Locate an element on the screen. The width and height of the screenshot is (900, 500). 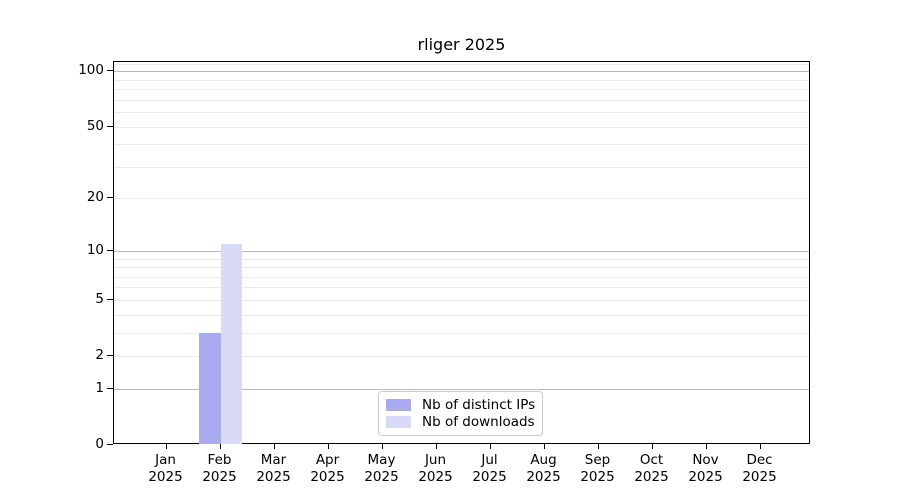
x-tick-label: May 2025 is located at coordinates (381, 468).